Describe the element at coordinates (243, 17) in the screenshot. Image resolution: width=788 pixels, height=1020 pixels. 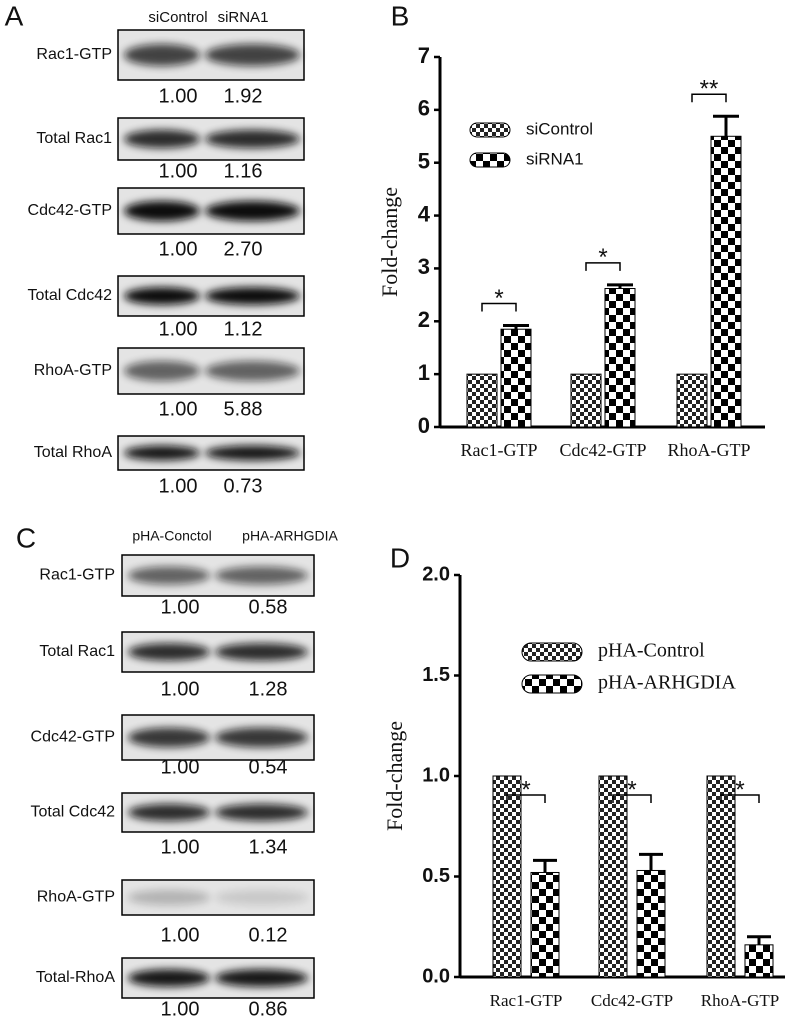
I see `lane-header: siRNA1` at that location.